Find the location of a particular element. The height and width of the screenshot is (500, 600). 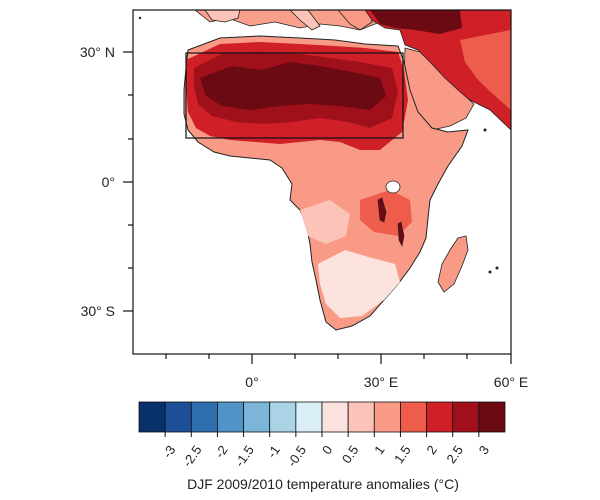

latitude-axis is located at coordinates (128, 181).